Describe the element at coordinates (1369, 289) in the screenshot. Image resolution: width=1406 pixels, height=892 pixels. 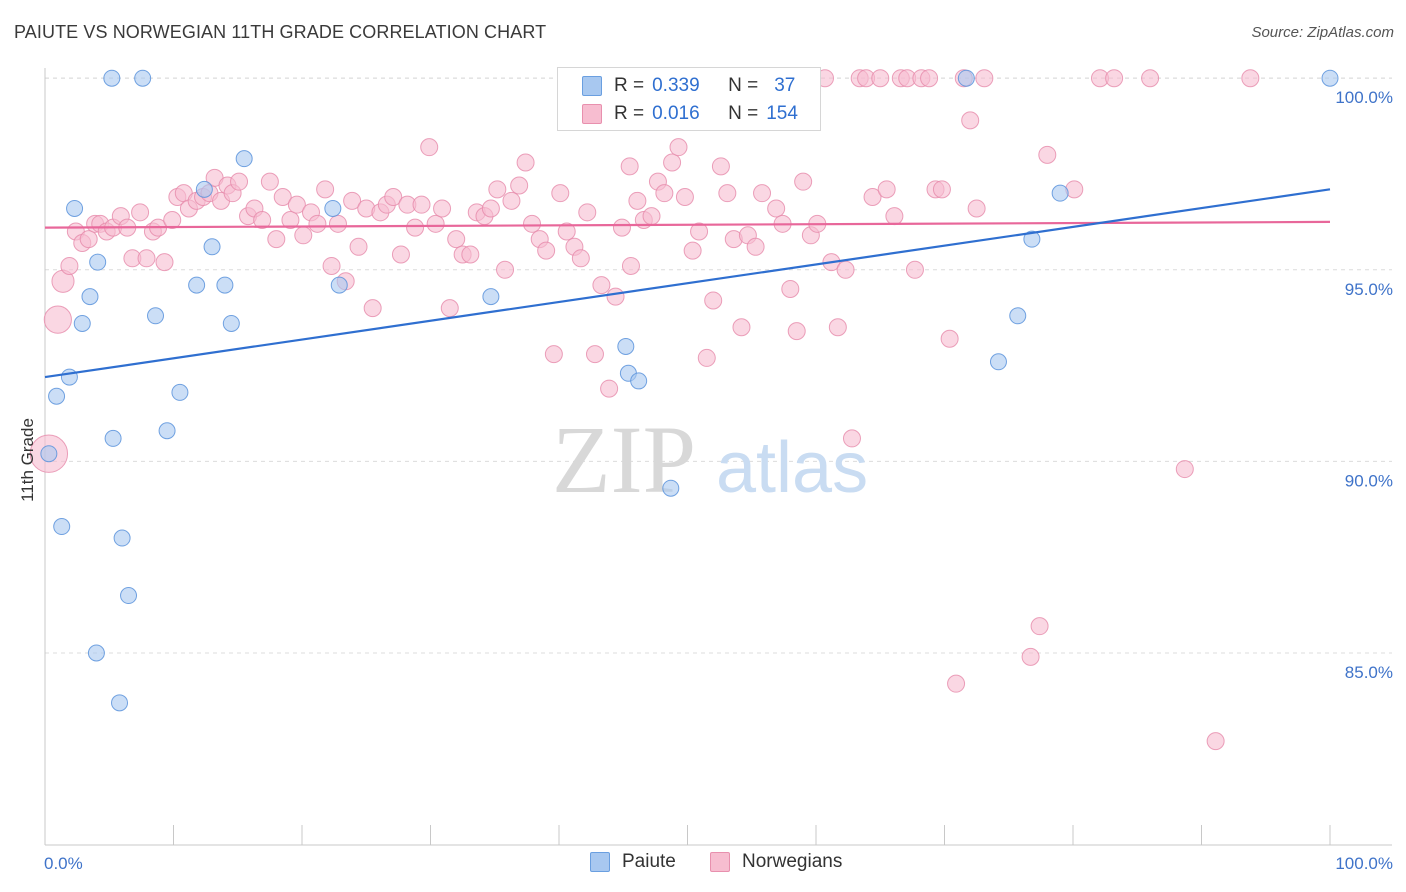
I see `y-tick-label: 95.0%` at that location.